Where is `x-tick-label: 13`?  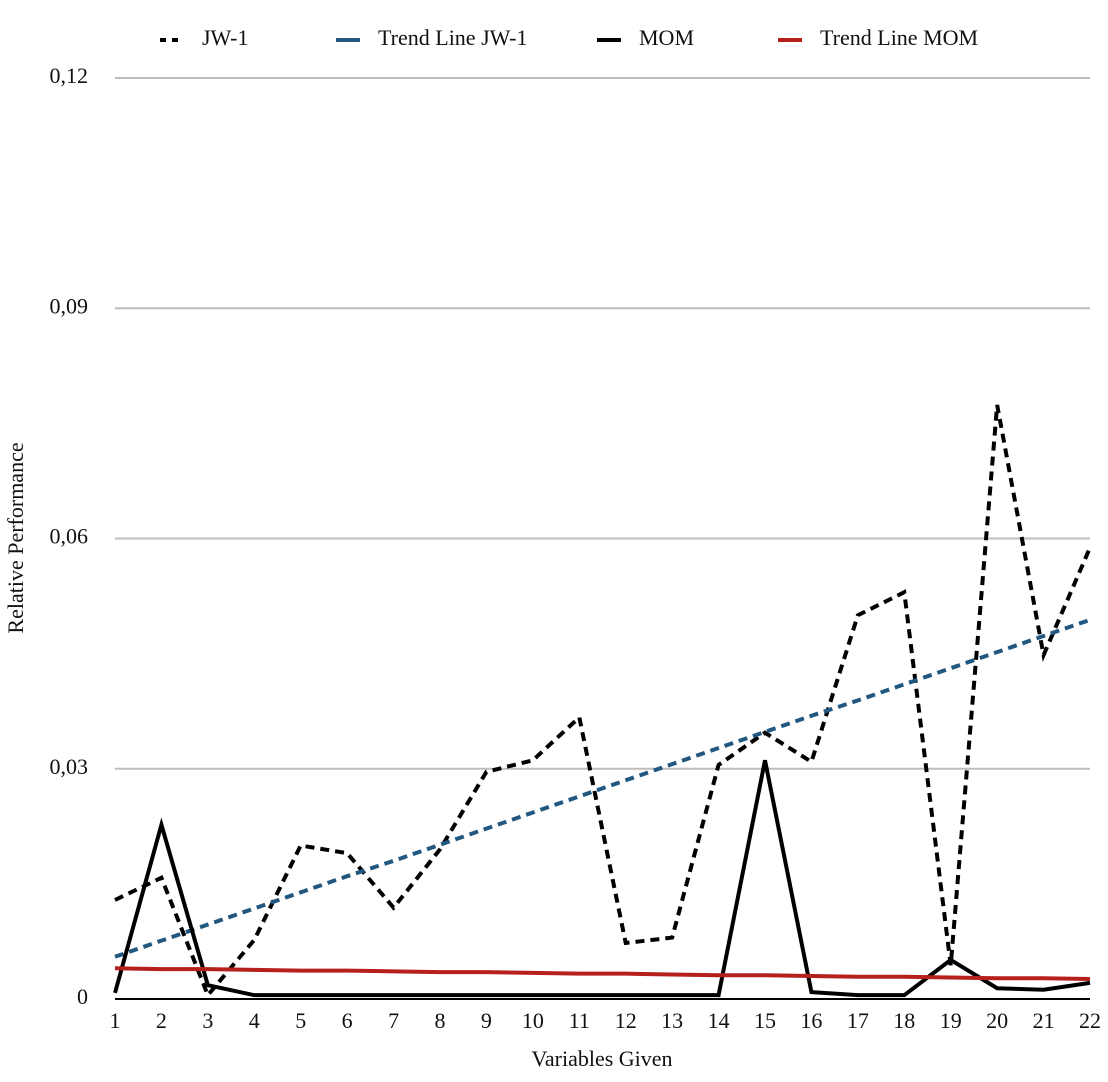
x-tick-label: 13 is located at coordinates (672, 1020).